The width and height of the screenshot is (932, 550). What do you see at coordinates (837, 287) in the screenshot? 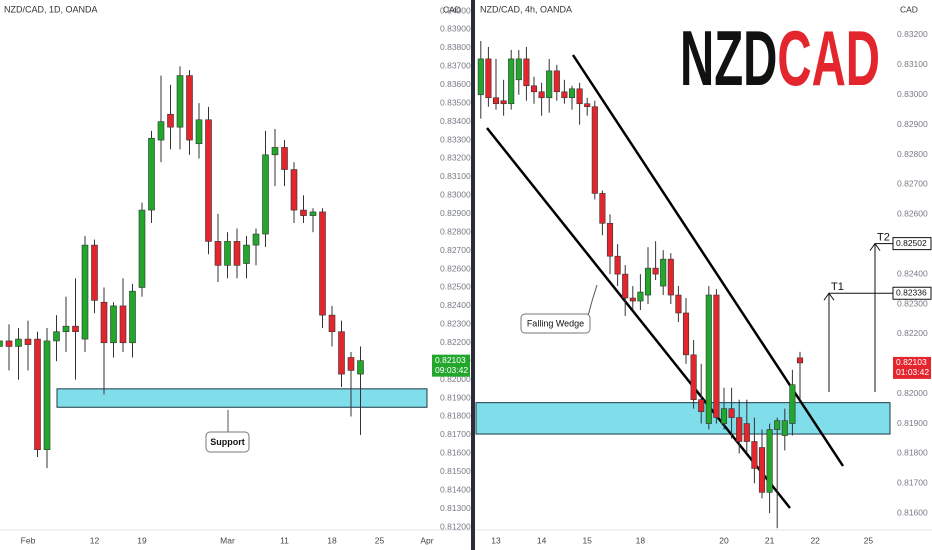
I see `target-name: T1` at bounding box center [837, 287].